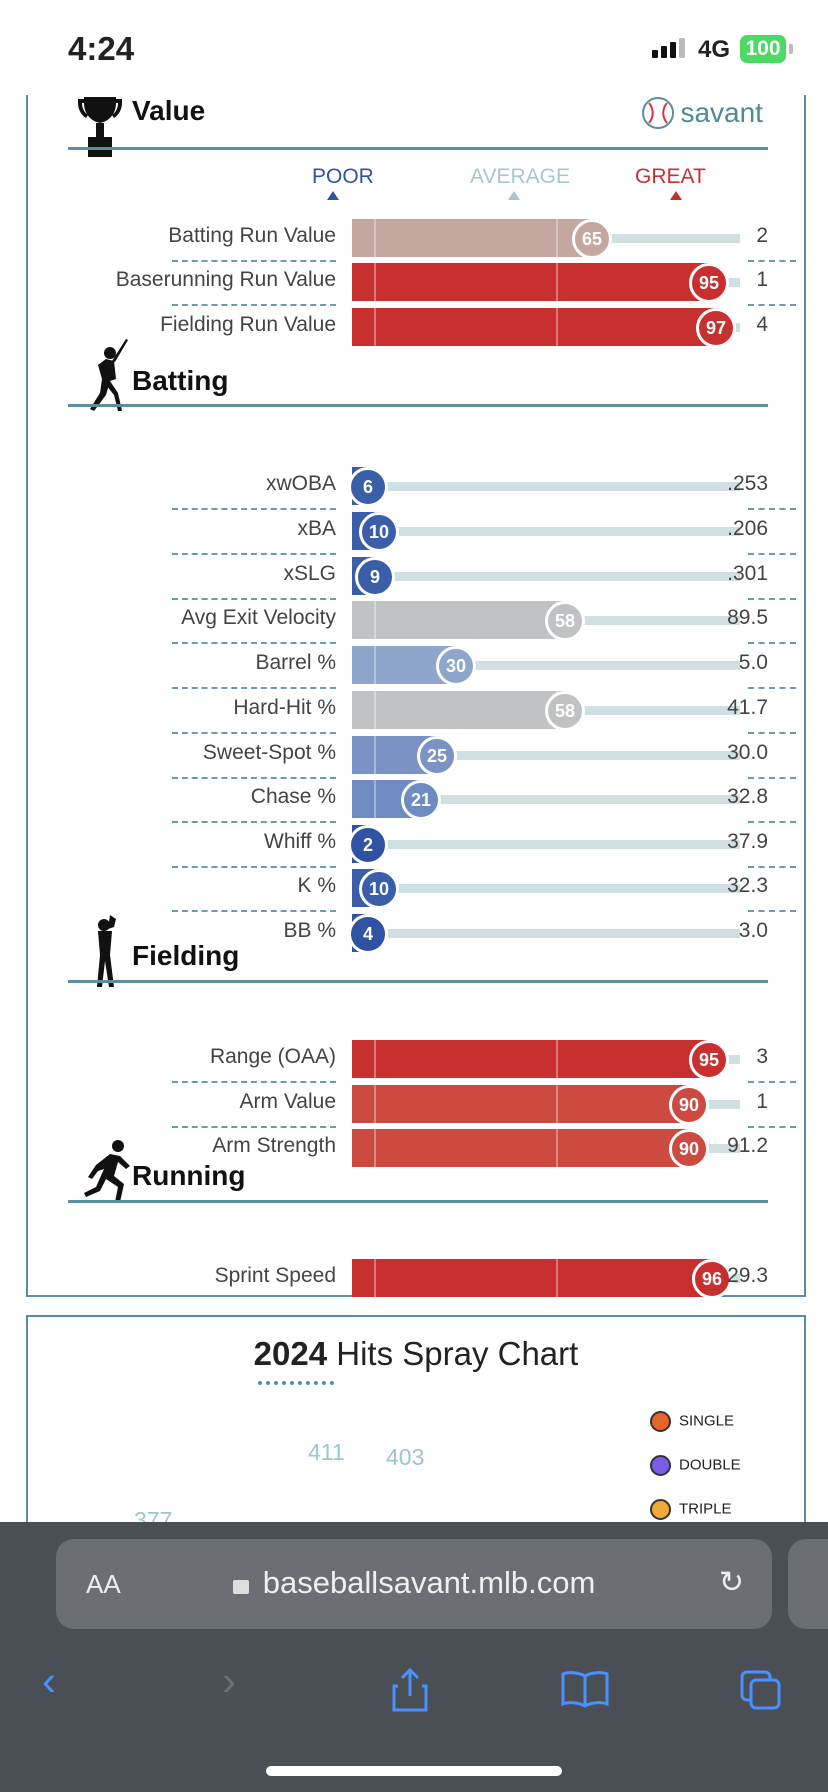  Describe the element at coordinates (432, 533) in the screenshot. I see `percentile-row: xBA 10 .206` at that location.